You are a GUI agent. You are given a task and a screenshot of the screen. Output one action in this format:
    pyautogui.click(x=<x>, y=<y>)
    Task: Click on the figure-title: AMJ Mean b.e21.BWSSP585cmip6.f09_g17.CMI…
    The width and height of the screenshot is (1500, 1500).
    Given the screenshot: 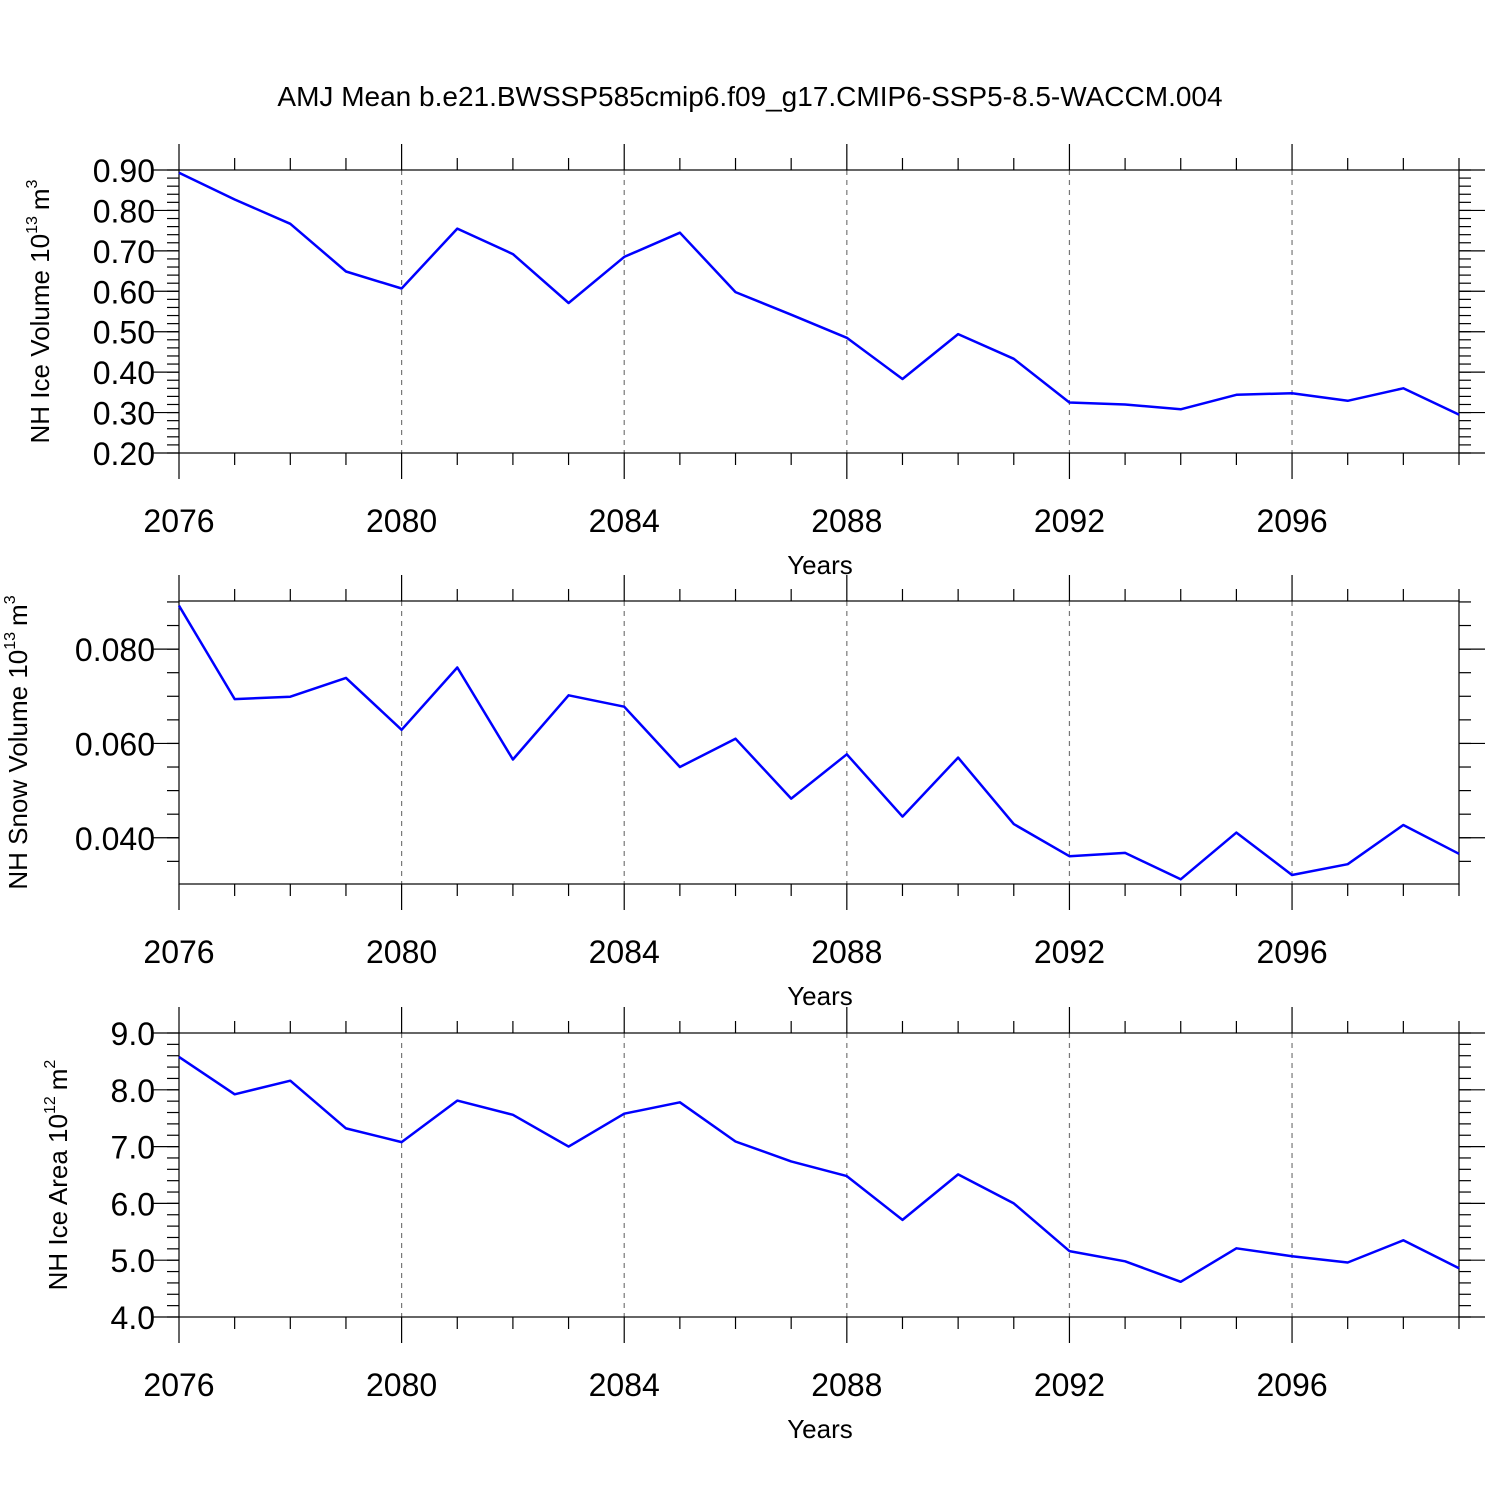 What is the action you would take?
    pyautogui.click(x=749, y=96)
    